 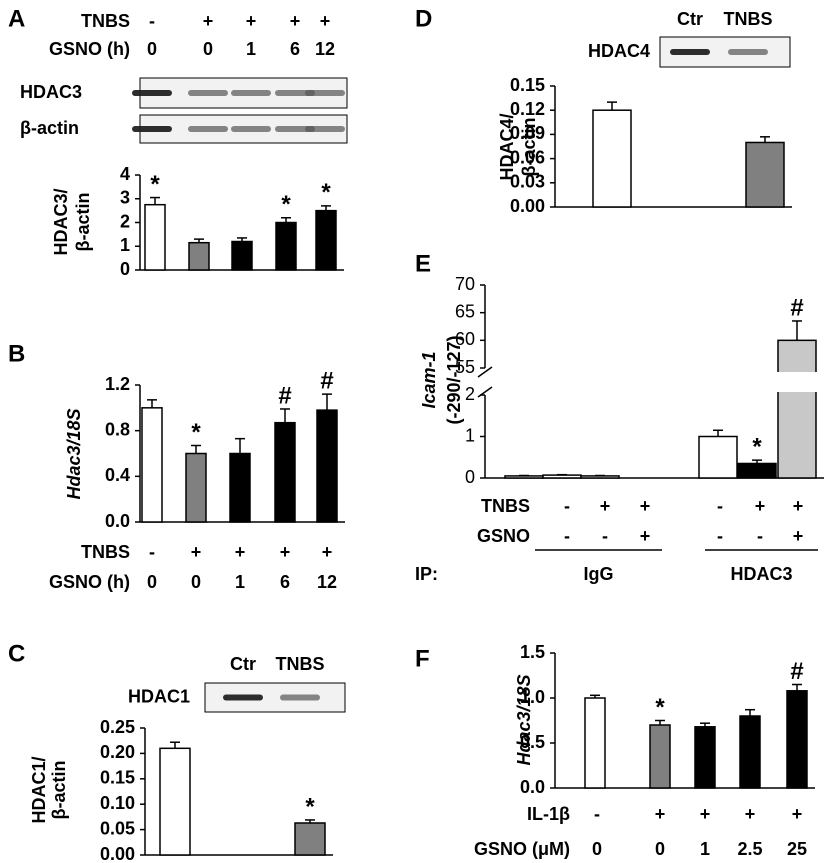 What do you see at coordinates (49, 128) in the screenshot?
I see `blot-row-label: β-actin` at bounding box center [49, 128].